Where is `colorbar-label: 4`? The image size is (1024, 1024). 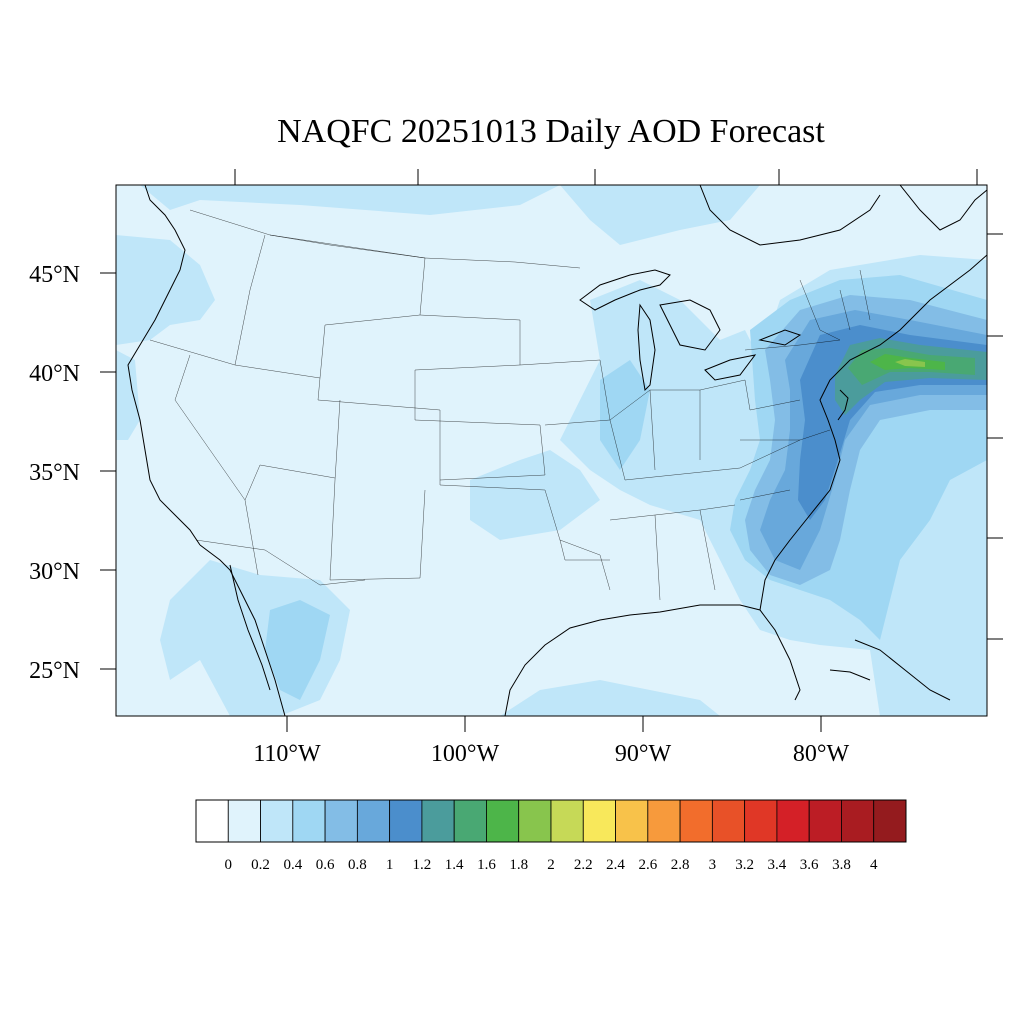
colorbar-label: 4 is located at coordinates (874, 865).